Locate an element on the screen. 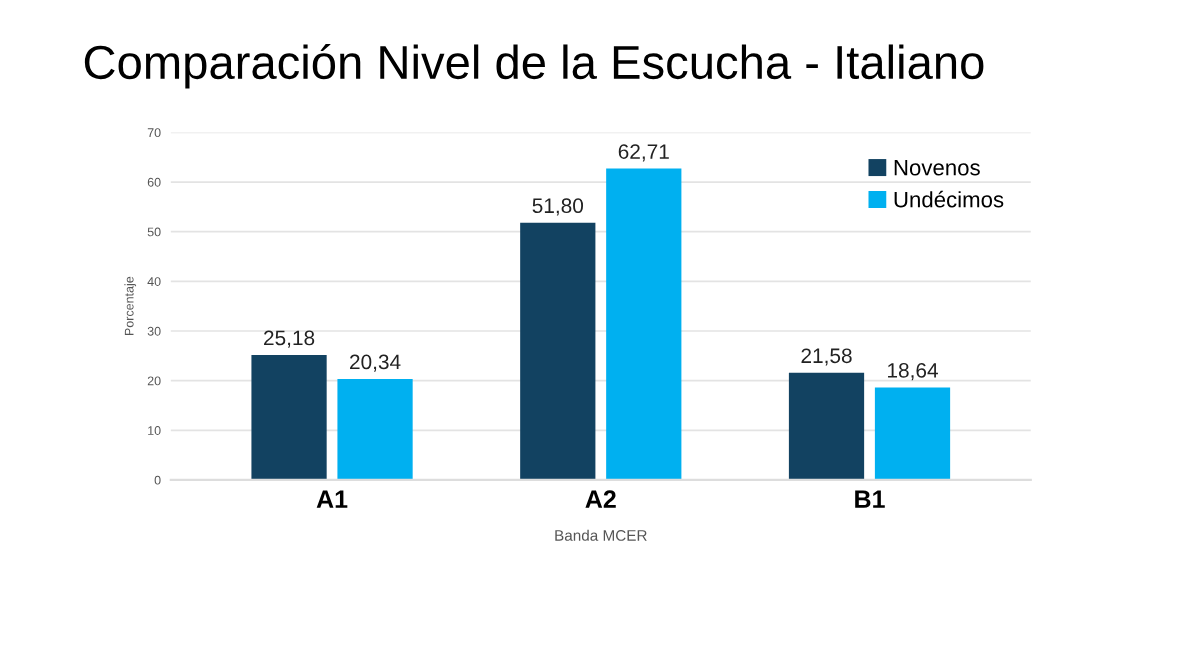  data-label: 62,71 is located at coordinates (643, 153).